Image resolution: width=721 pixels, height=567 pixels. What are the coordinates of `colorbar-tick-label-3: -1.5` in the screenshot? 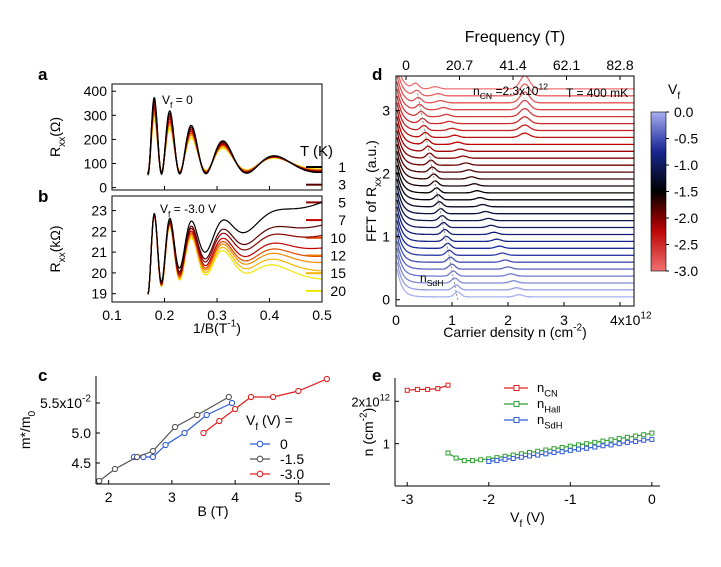 It's located at (686, 192).